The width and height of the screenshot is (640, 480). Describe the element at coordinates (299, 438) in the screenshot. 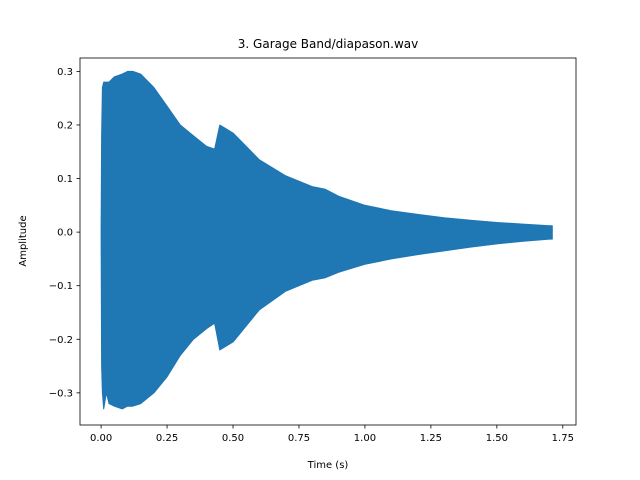

I see `x-tick-label: 0.75` at that location.